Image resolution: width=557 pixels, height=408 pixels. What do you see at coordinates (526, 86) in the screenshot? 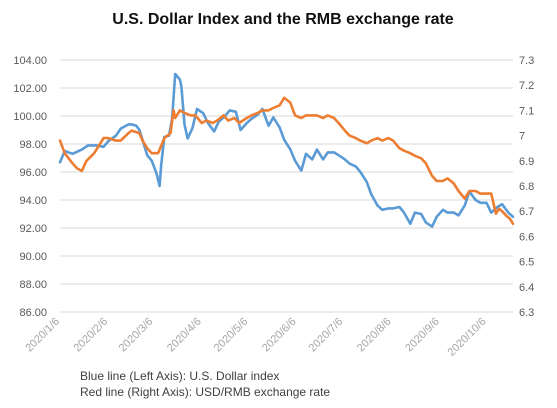
I see `right-axis-tick-label: 7.2` at bounding box center [526, 86].